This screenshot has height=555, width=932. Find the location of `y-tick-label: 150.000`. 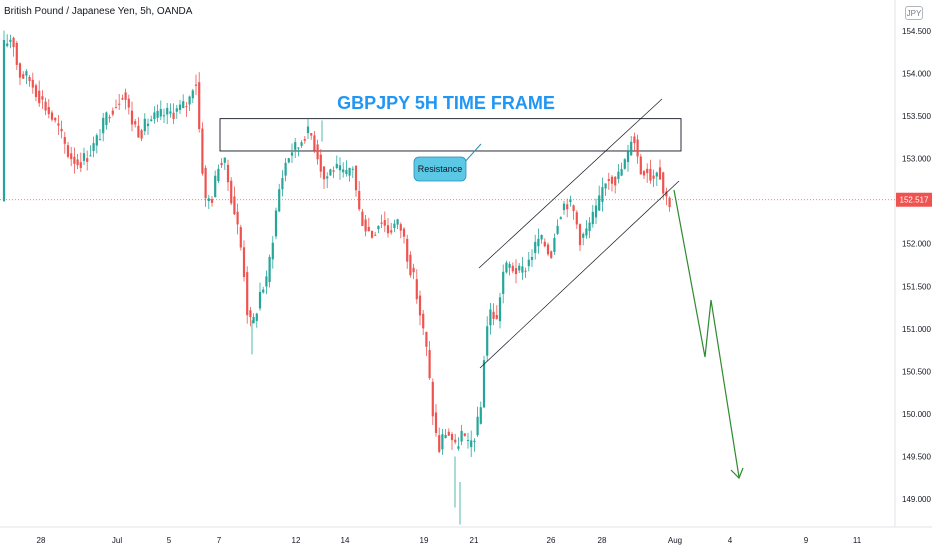

y-tick-label: 150.000 is located at coordinates (916, 414).